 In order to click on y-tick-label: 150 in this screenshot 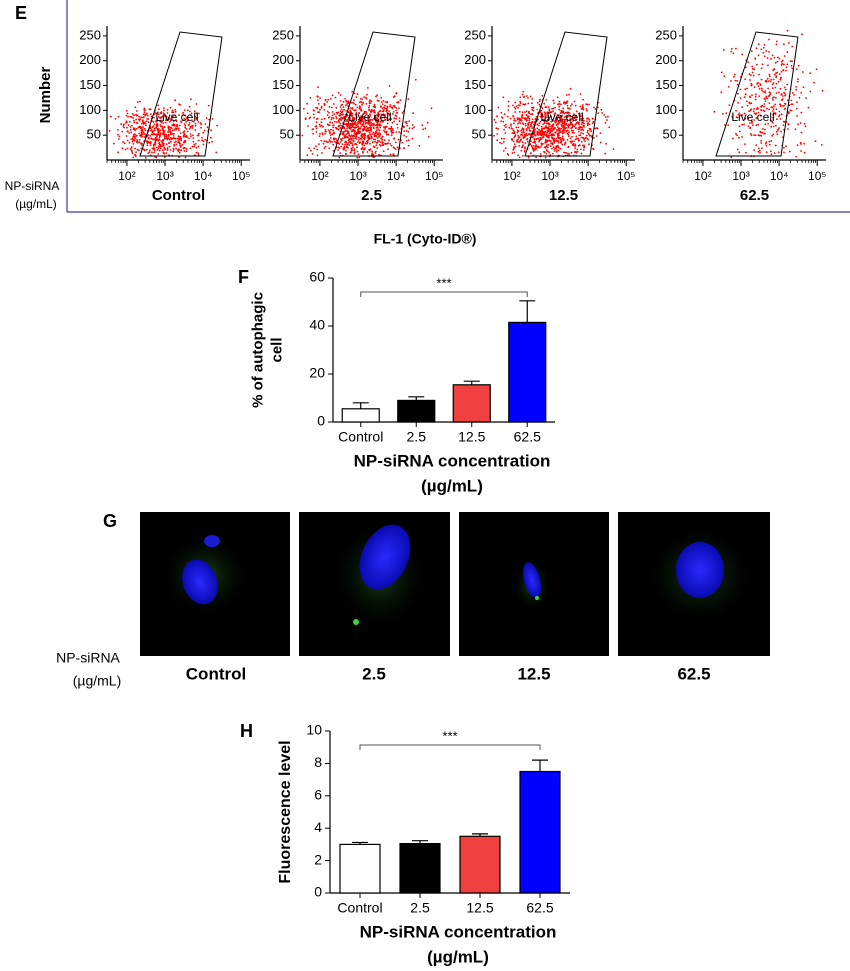, I will do `click(666, 84)`.